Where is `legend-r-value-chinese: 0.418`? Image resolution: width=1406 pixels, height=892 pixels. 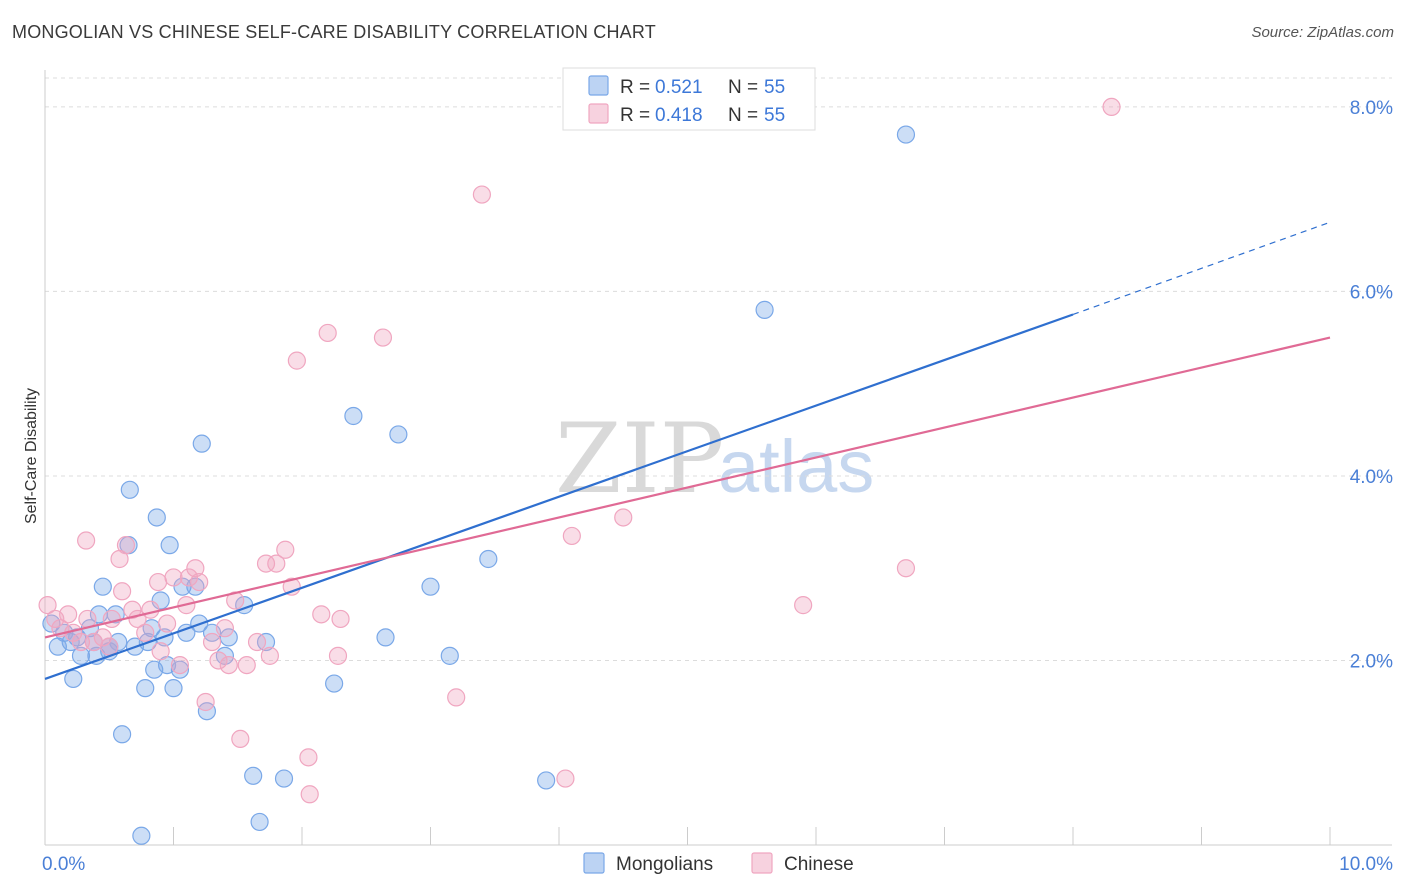
legend-r-value-chinese: 0.418 is located at coordinates (679, 115).